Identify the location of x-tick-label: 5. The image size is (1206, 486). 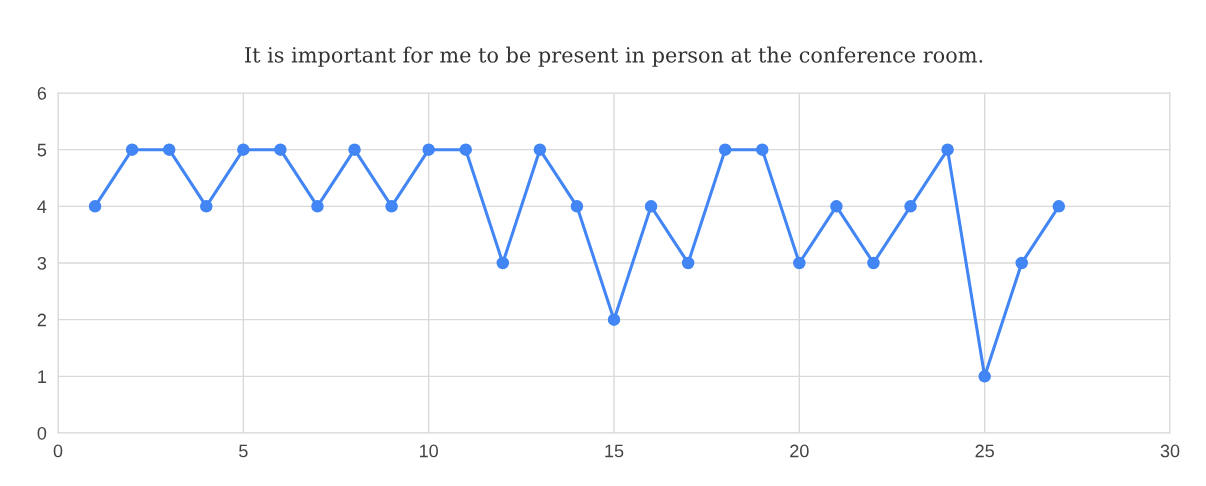
(243, 451).